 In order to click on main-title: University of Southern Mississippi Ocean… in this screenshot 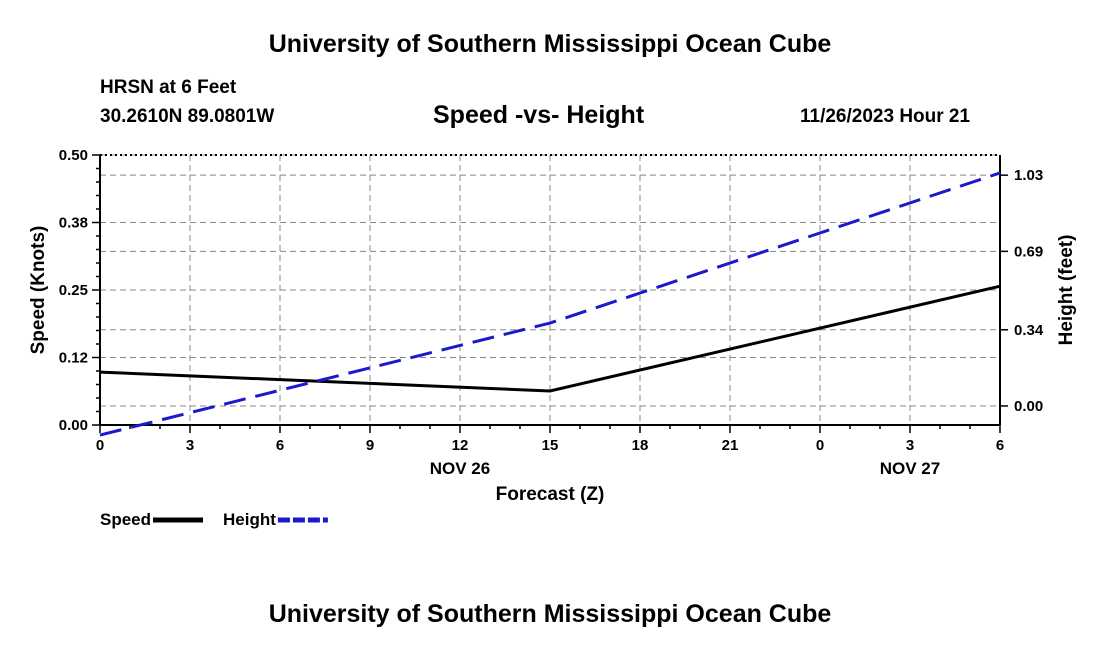, I will do `click(550, 44)`.